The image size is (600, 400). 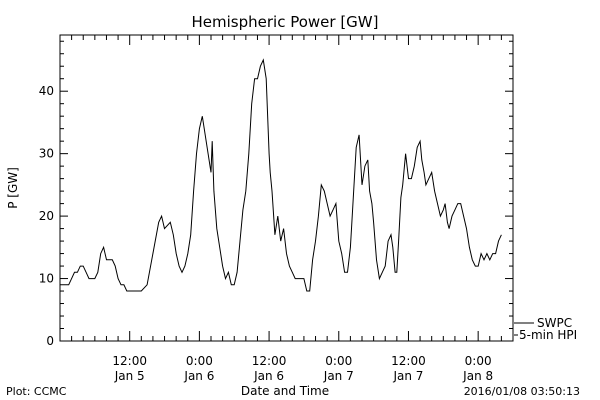 What do you see at coordinates (50, 341) in the screenshot?
I see `y-tick-label: 0` at bounding box center [50, 341].